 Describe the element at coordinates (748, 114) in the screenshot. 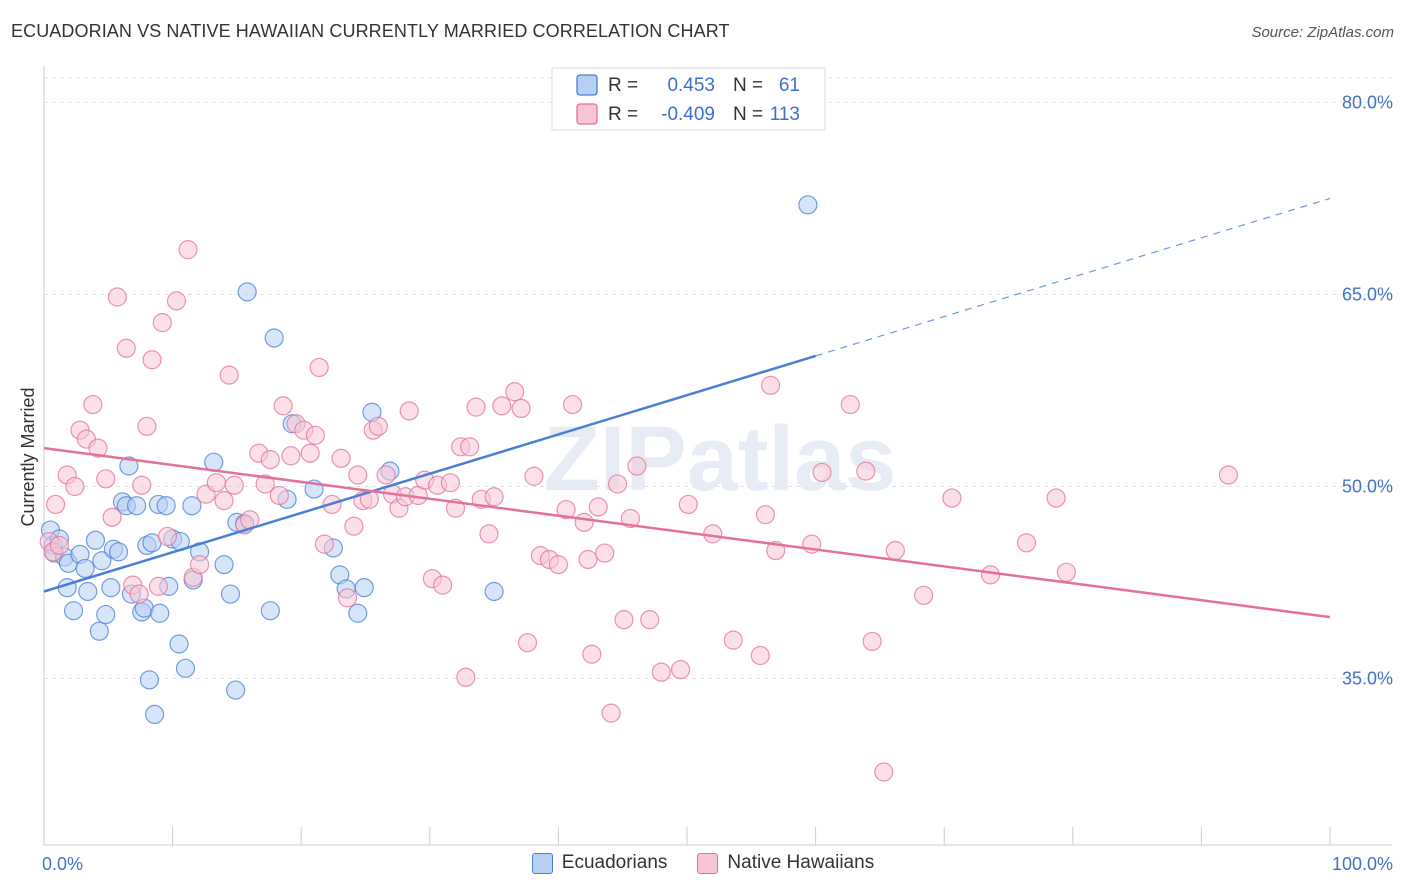

I see `stats-n-label: N =` at that location.